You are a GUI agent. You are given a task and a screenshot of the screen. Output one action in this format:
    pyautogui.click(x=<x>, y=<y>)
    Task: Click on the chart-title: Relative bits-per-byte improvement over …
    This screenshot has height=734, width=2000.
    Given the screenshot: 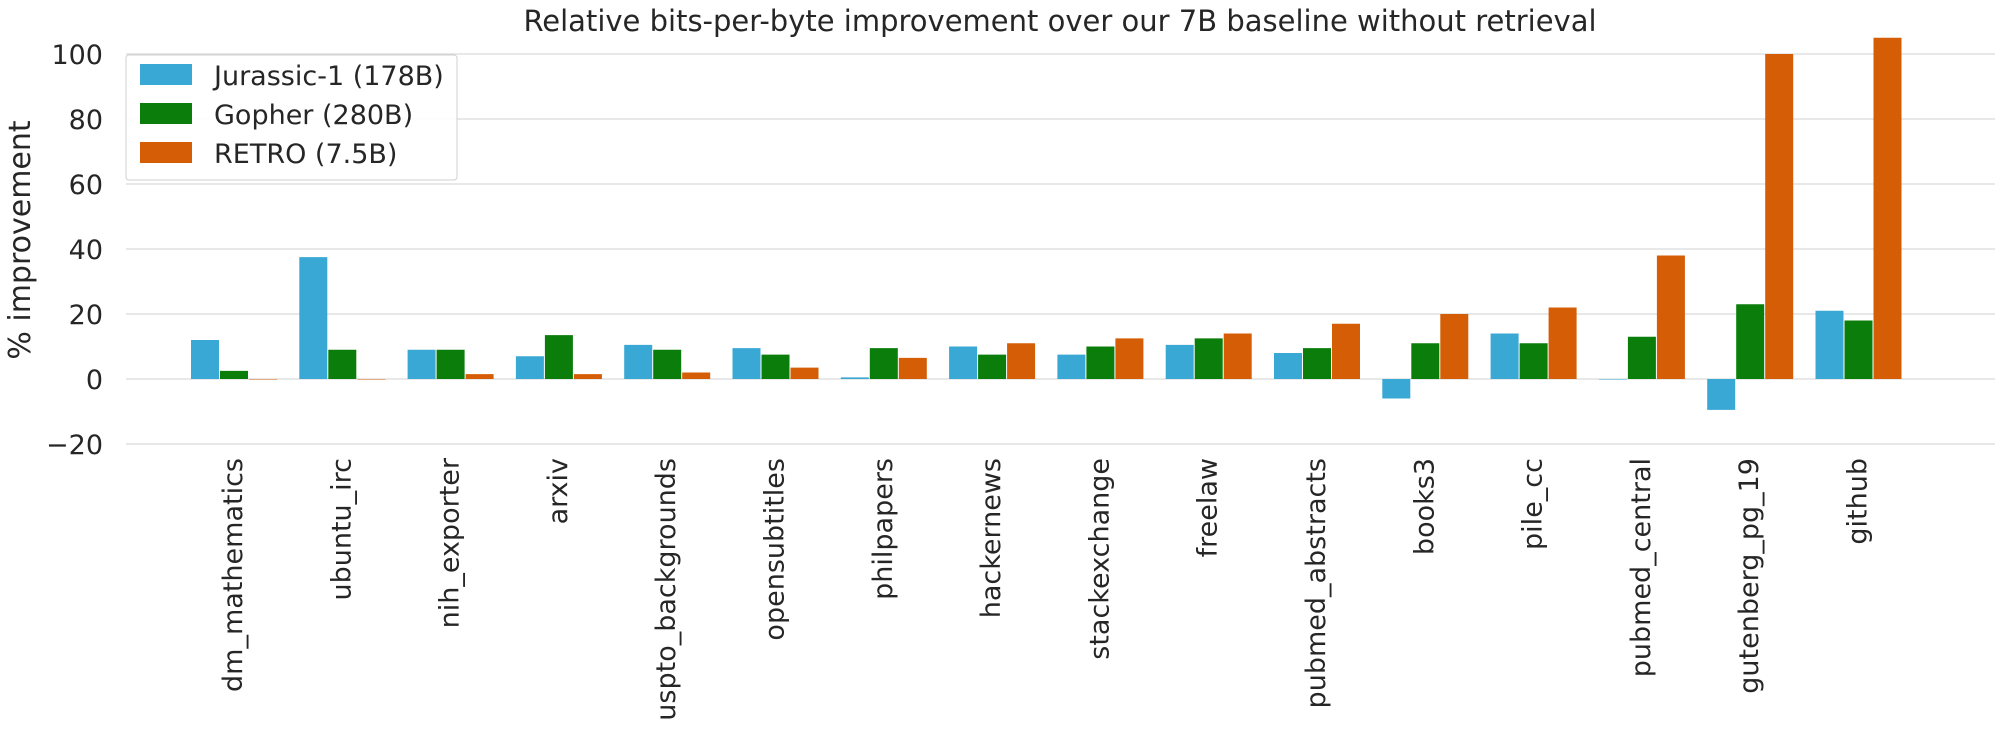 What is the action you would take?
    pyautogui.click(x=1059, y=21)
    